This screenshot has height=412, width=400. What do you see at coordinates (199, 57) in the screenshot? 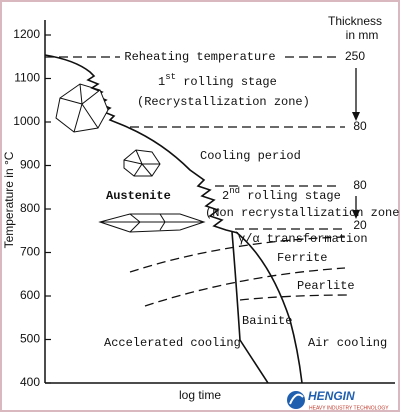
I see `annotation: Reheating temperature` at bounding box center [199, 57].